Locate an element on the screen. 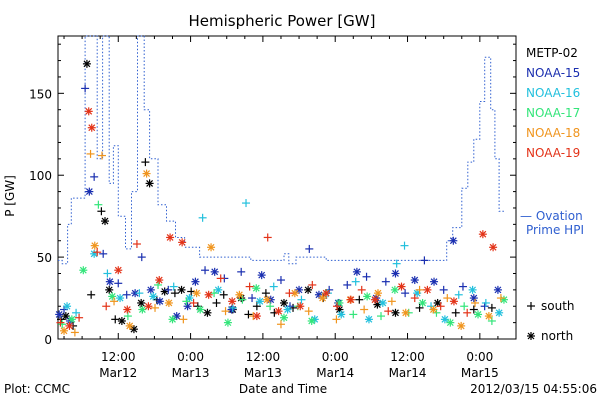 The height and width of the screenshot is (400, 600). x-tick-date-label: Mar15 is located at coordinates (480, 373).